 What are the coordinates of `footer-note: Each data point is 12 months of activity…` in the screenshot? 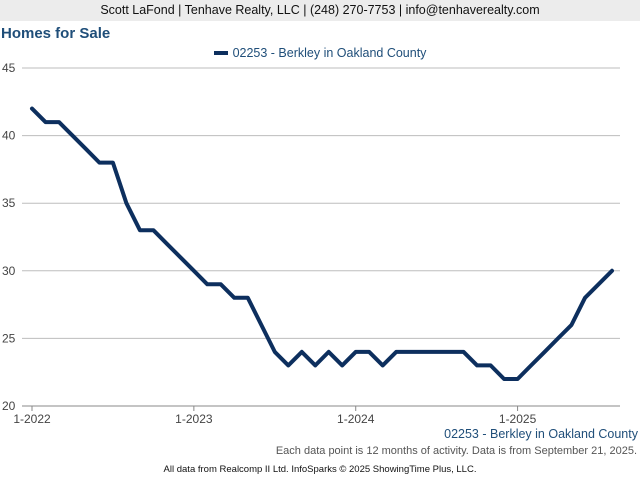 It's located at (456, 451).